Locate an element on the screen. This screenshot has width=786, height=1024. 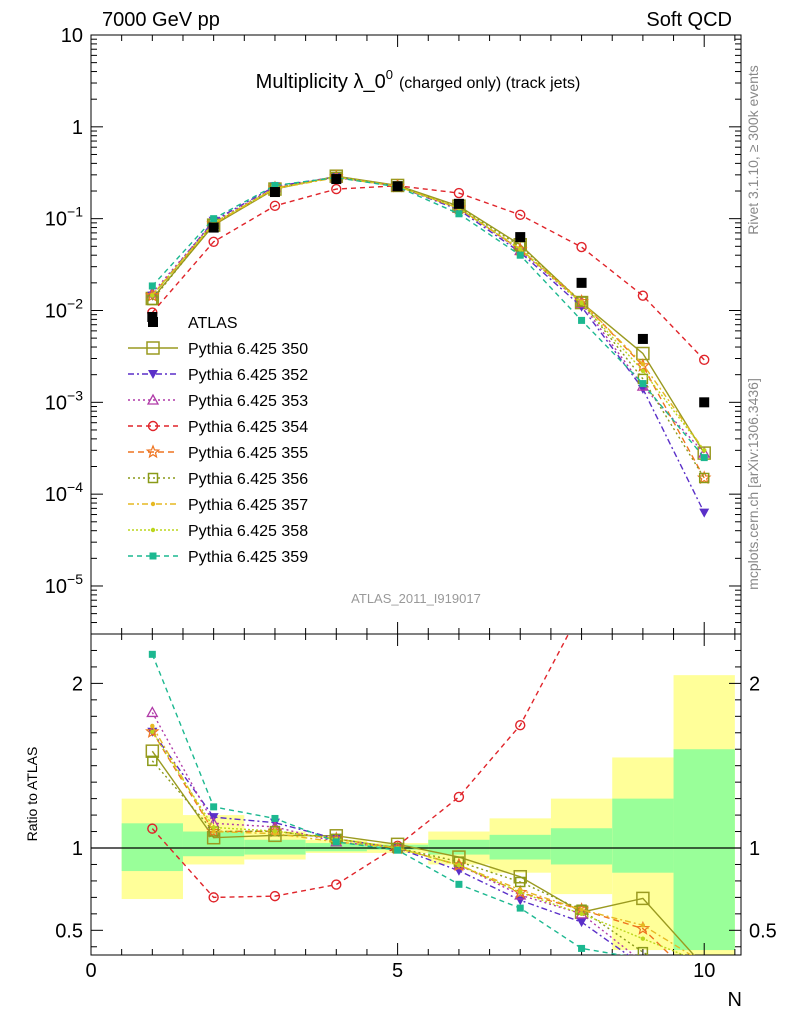
legend-label: Pythia 6.425 358 is located at coordinates (248, 531).